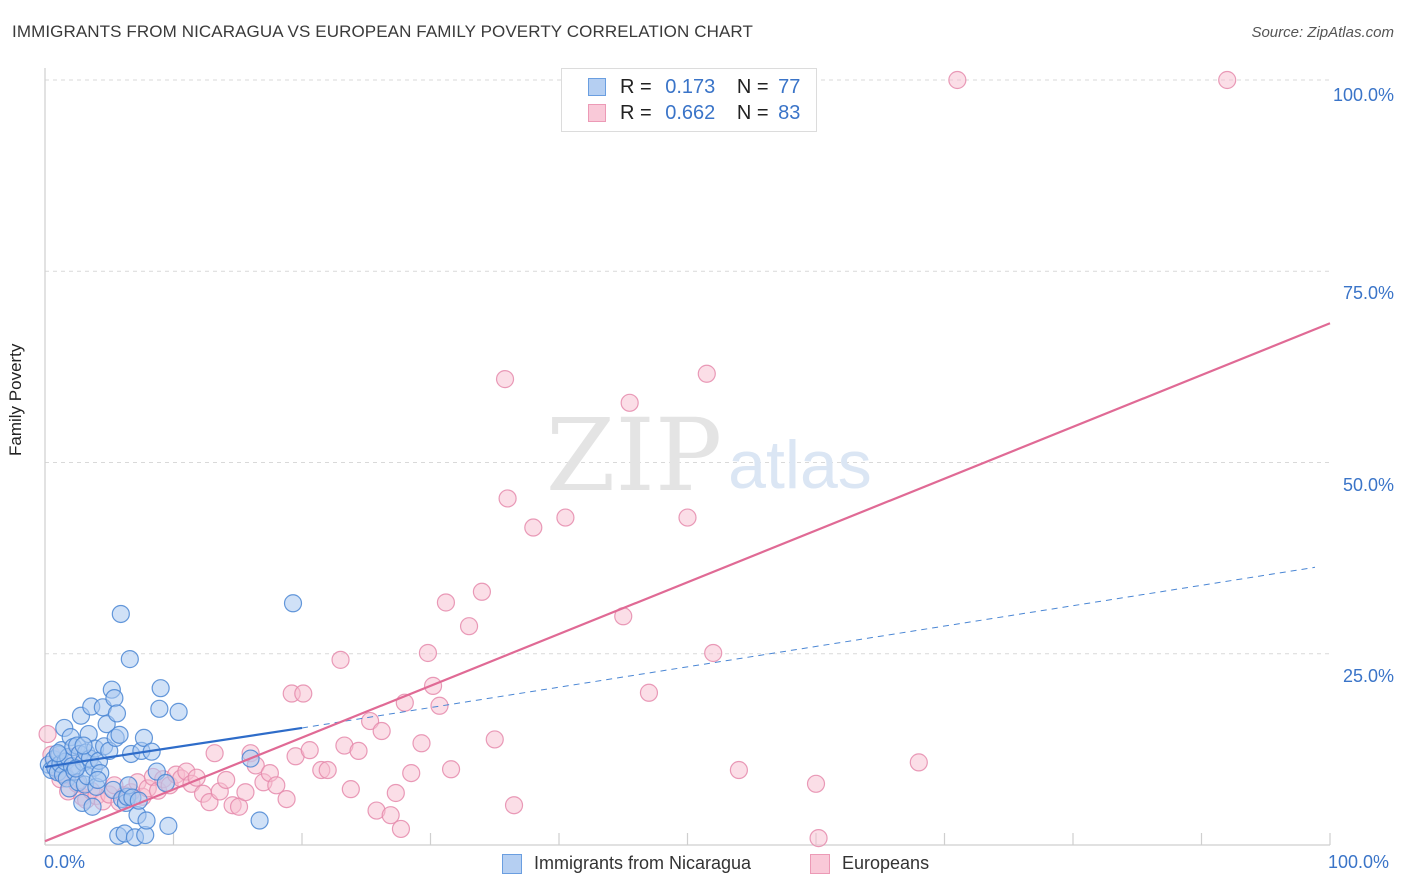  Describe the element at coordinates (886, 863) in the screenshot. I see `legend-label: Europeans` at that location.